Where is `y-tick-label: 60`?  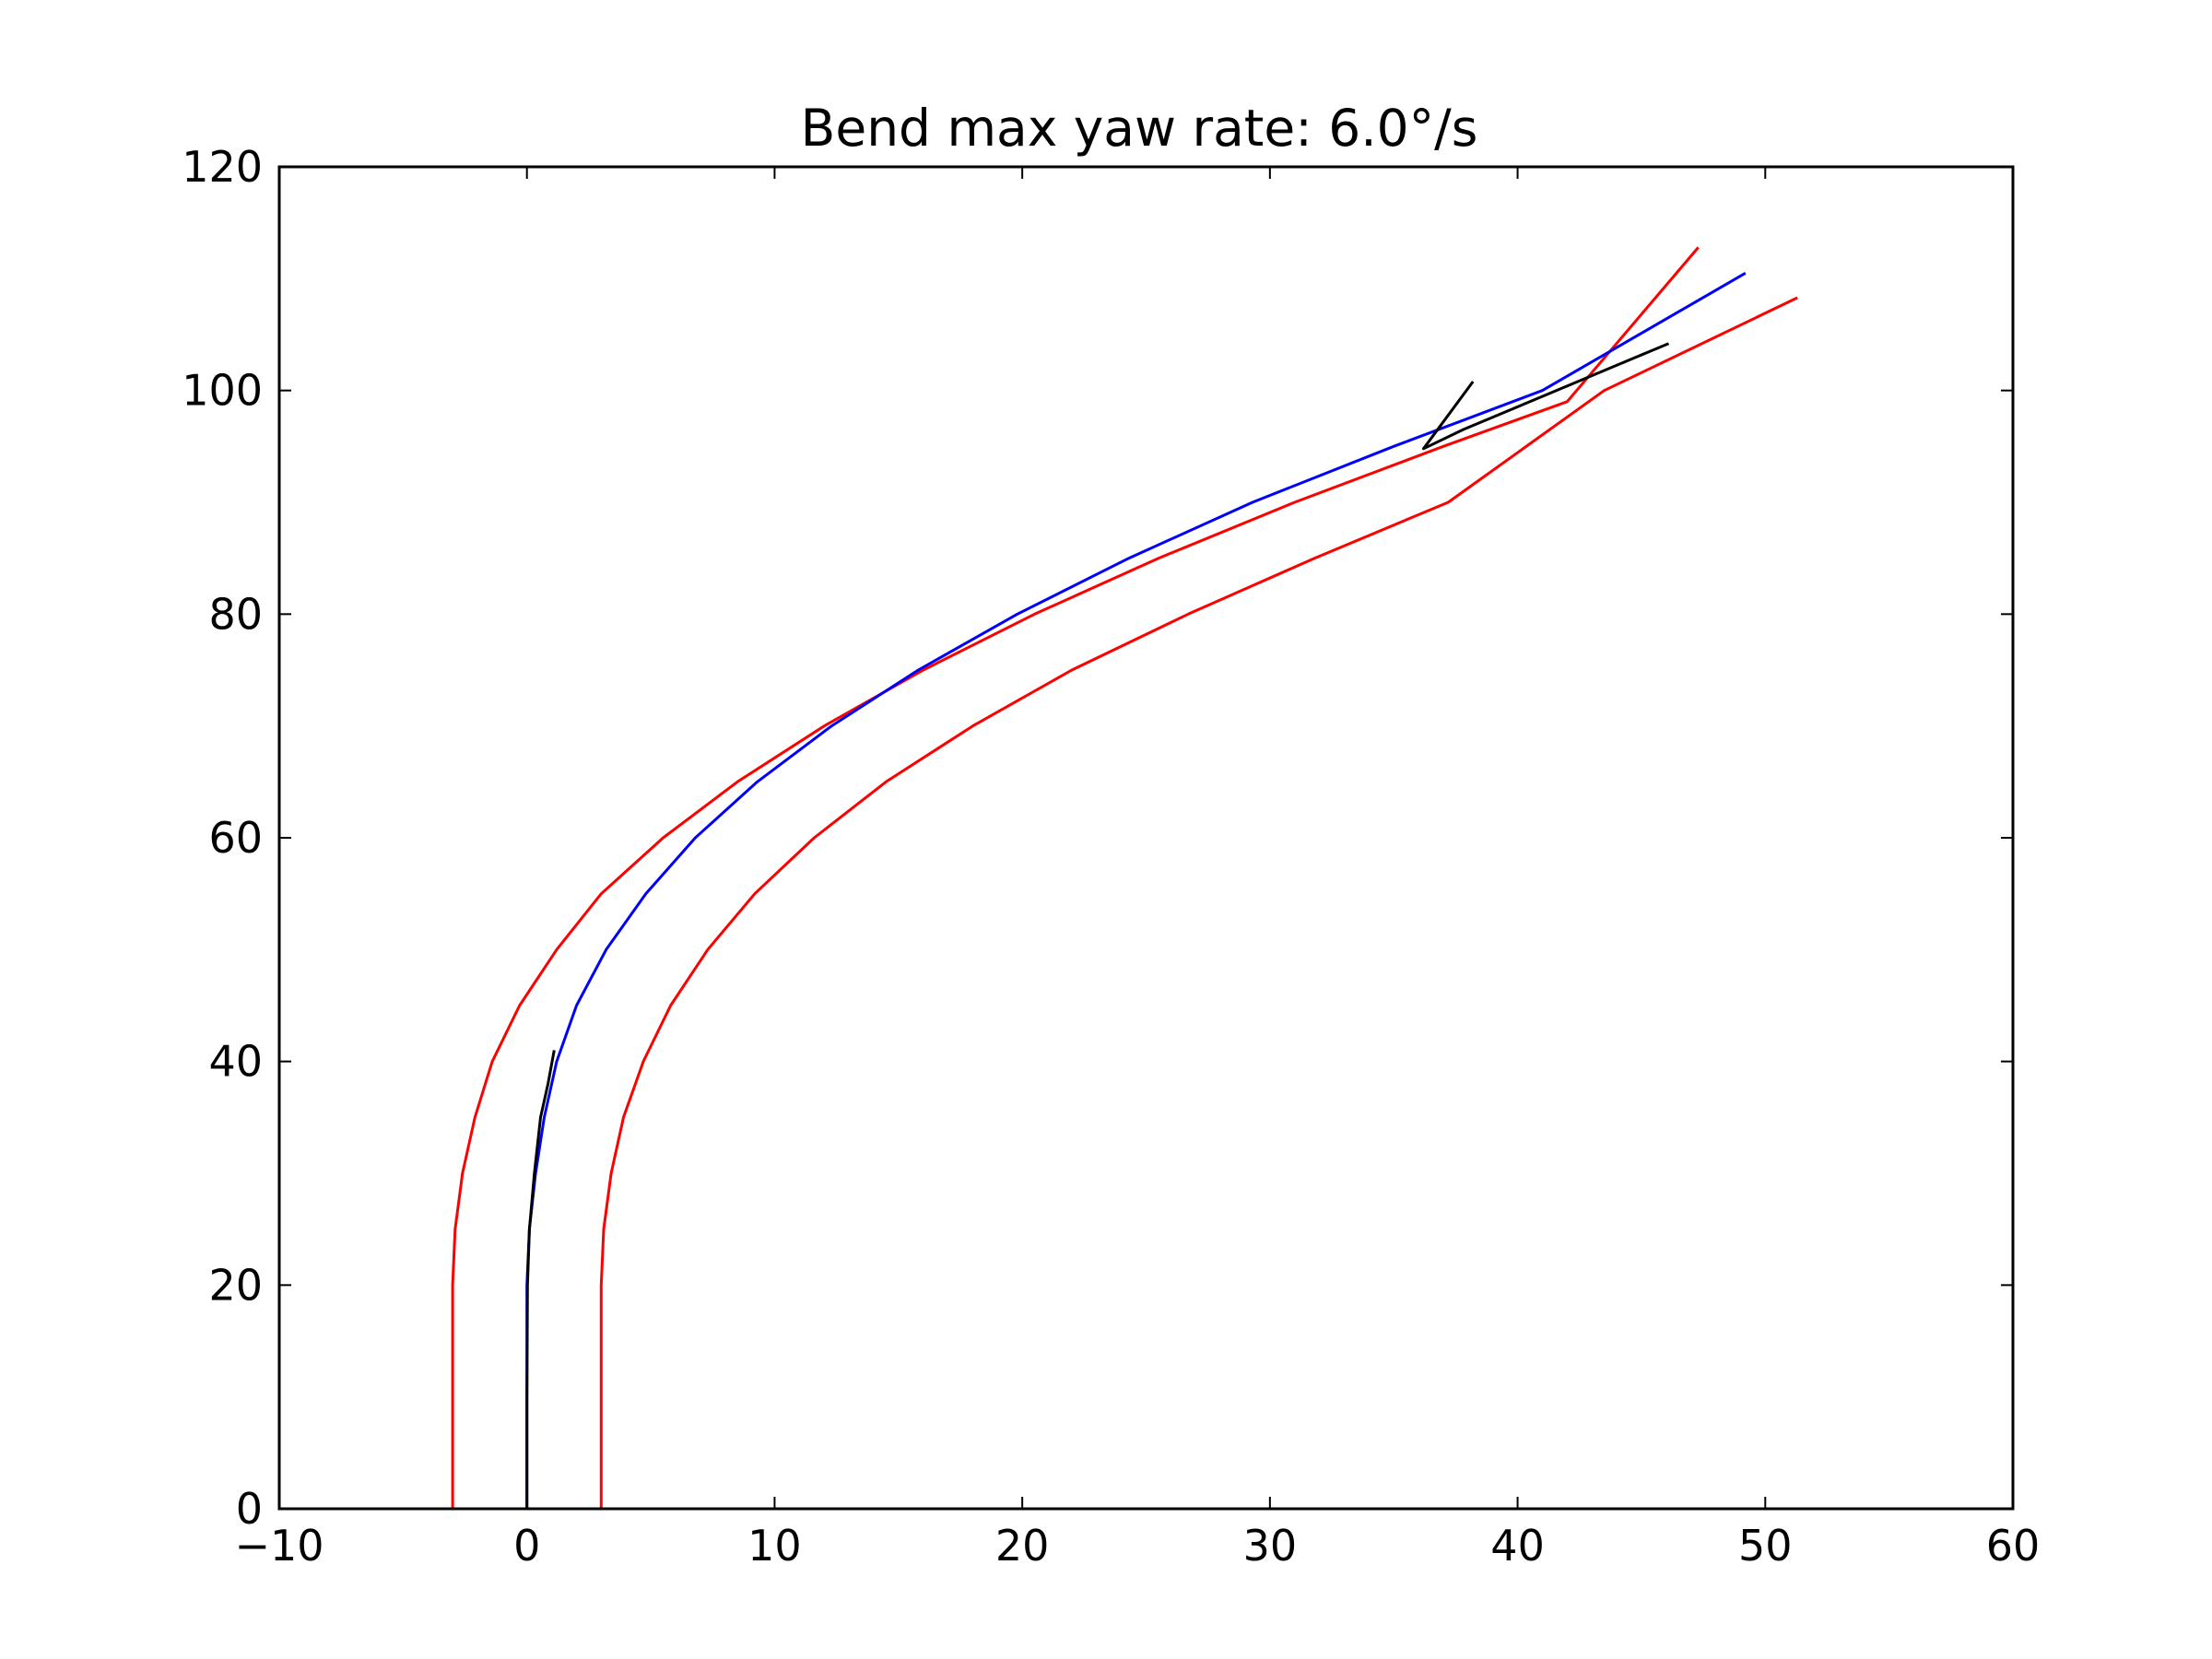
y-tick-label: 60 is located at coordinates (235, 838).